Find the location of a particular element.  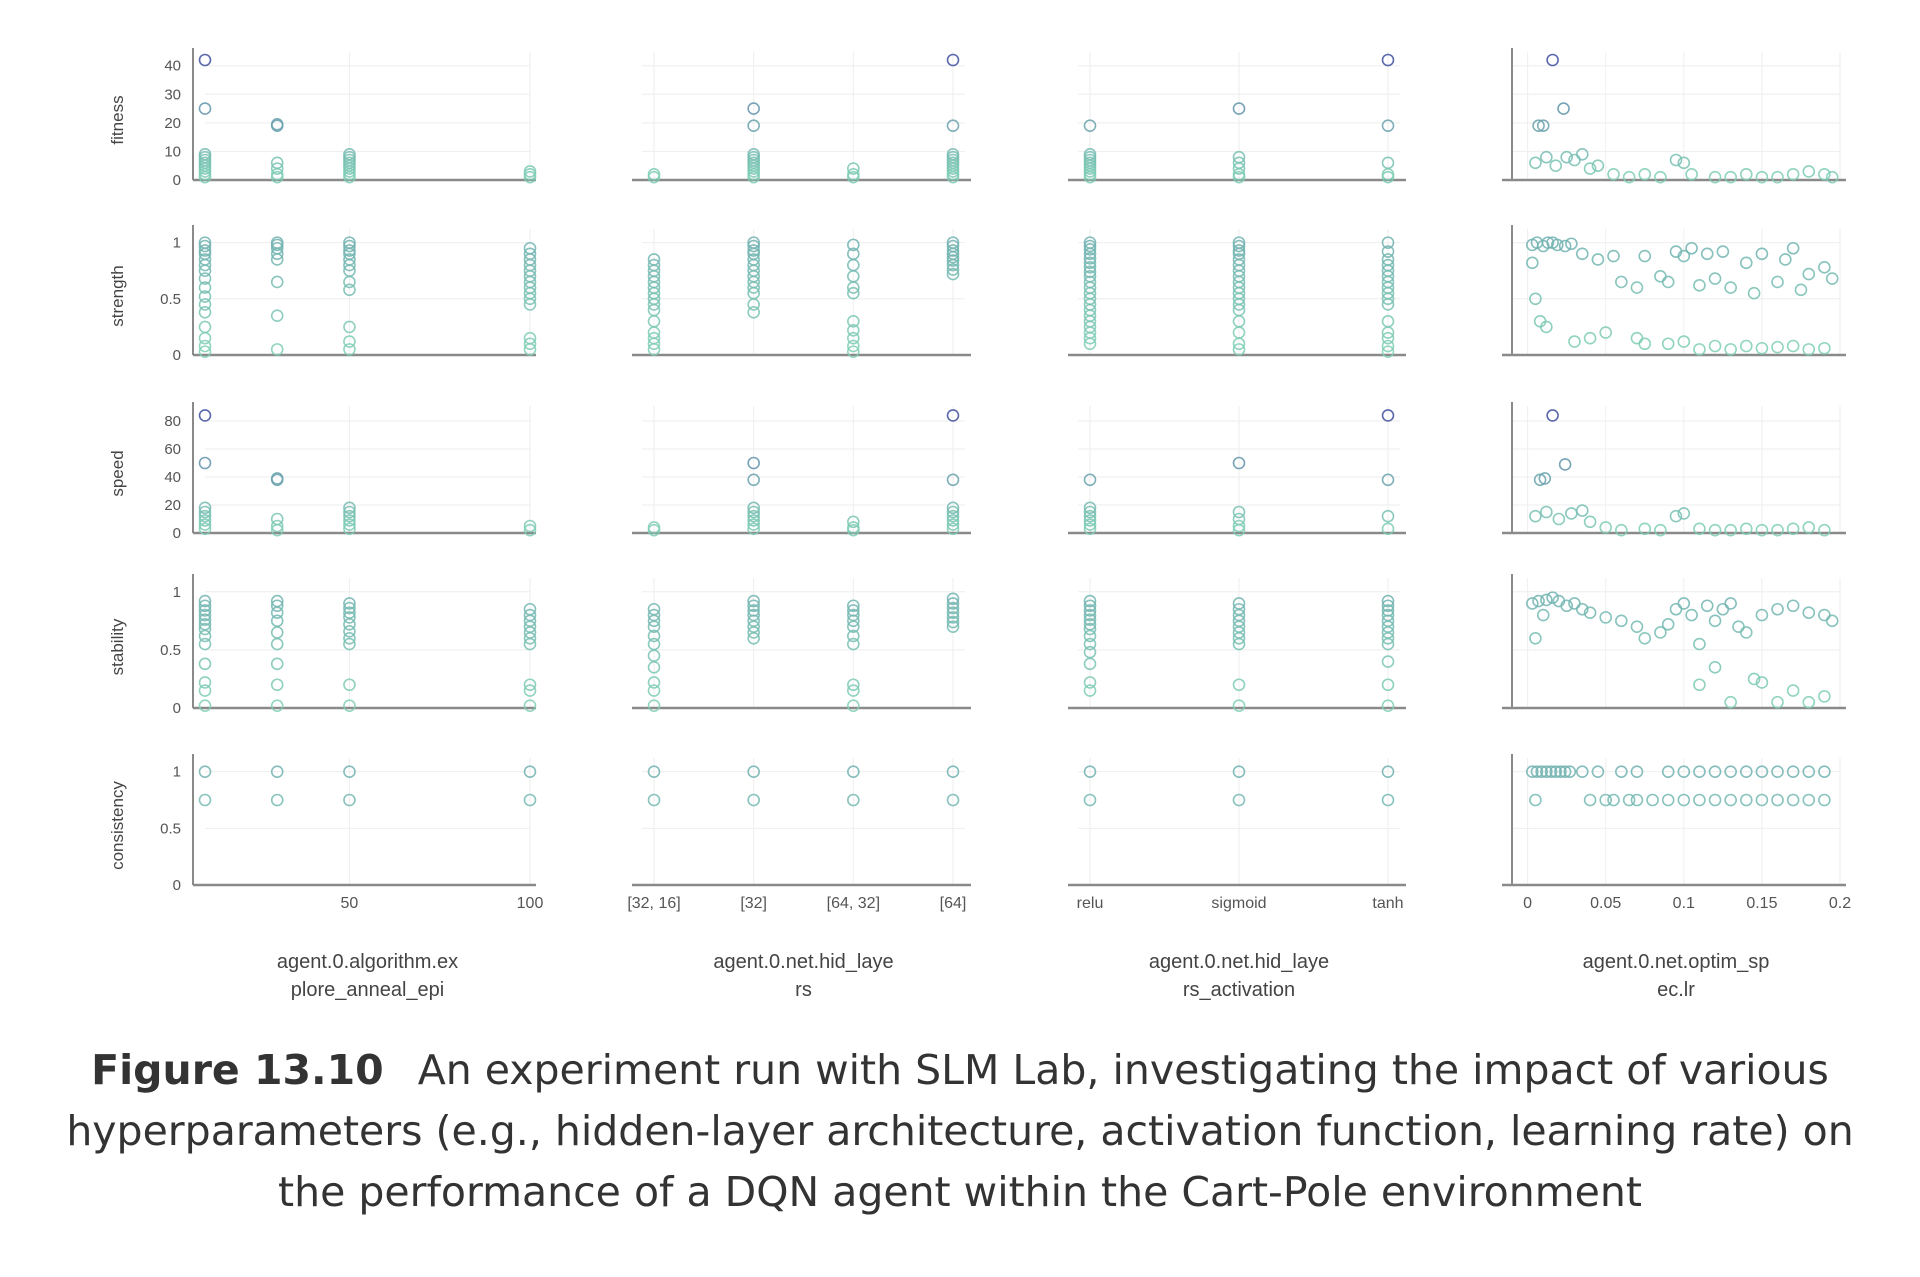

panel-stability-1: 0 0.5 1 stability is located at coordinates (322, 645).